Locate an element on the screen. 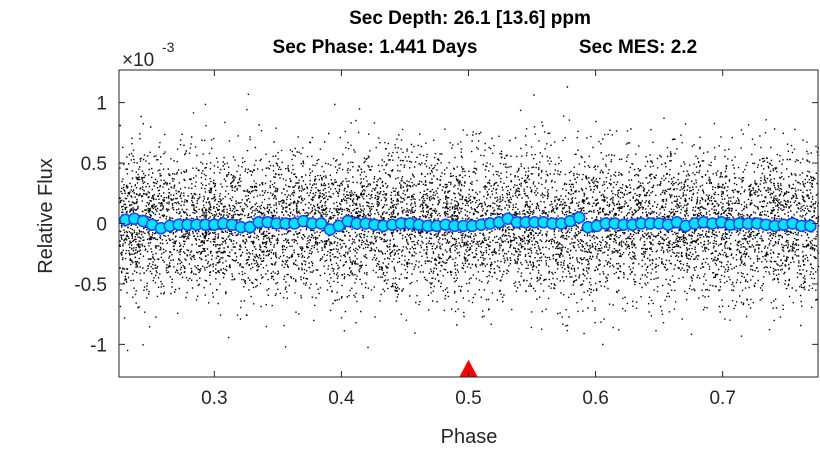  binned-series is located at coordinates (468, 223).